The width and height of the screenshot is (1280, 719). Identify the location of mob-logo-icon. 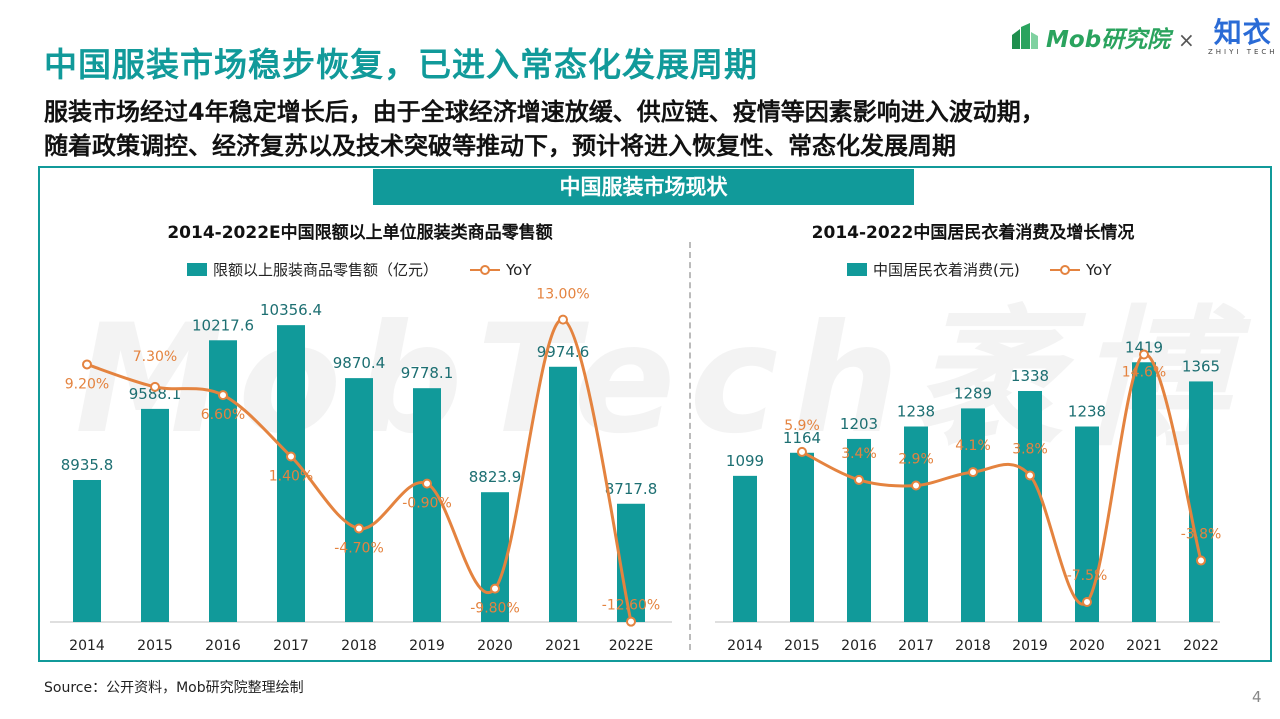
(1025, 36).